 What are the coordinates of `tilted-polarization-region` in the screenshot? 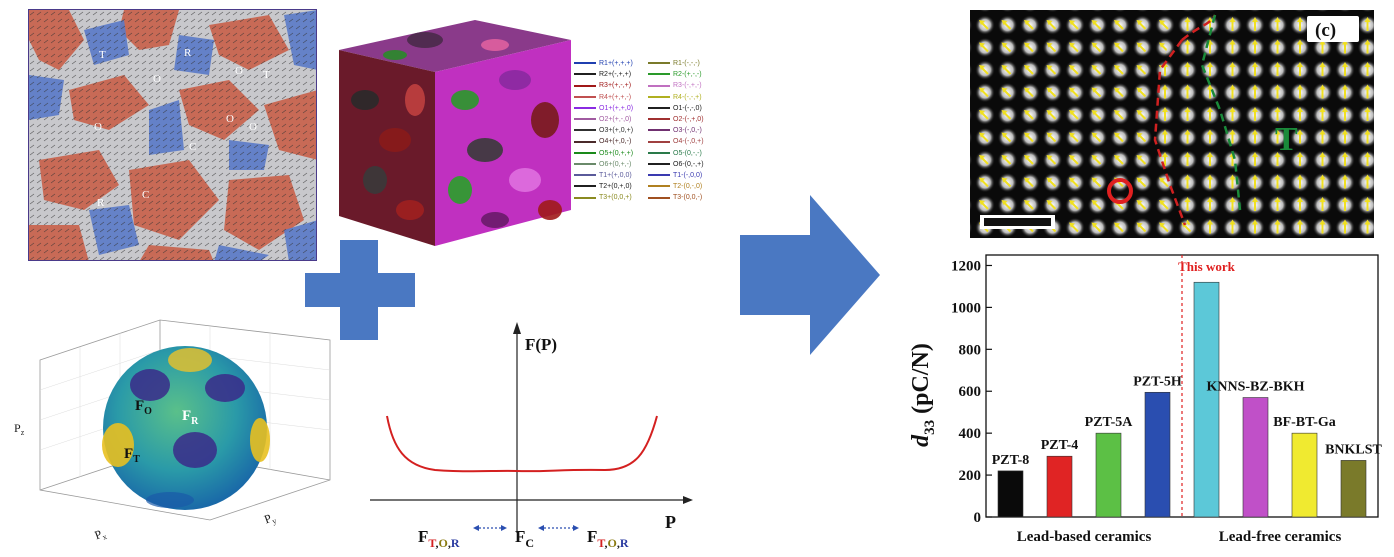 It's located at (1082, 124).